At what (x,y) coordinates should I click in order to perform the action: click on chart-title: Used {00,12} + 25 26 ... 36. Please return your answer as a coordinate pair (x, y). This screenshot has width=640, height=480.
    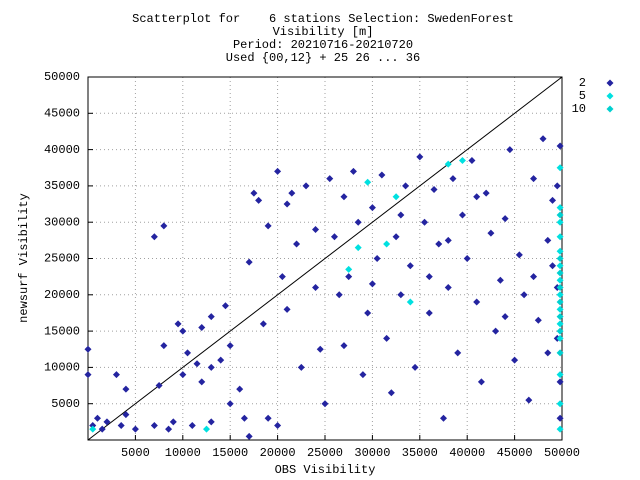
    Looking at the image, I should click on (323, 58).